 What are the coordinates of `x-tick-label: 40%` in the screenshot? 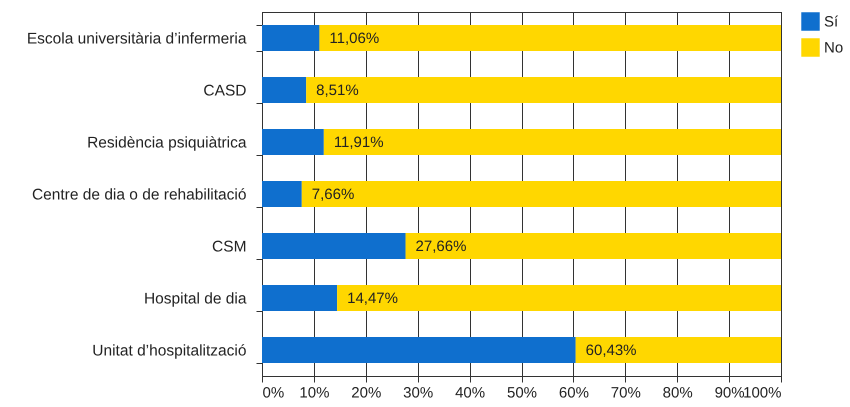 It's located at (470, 393).